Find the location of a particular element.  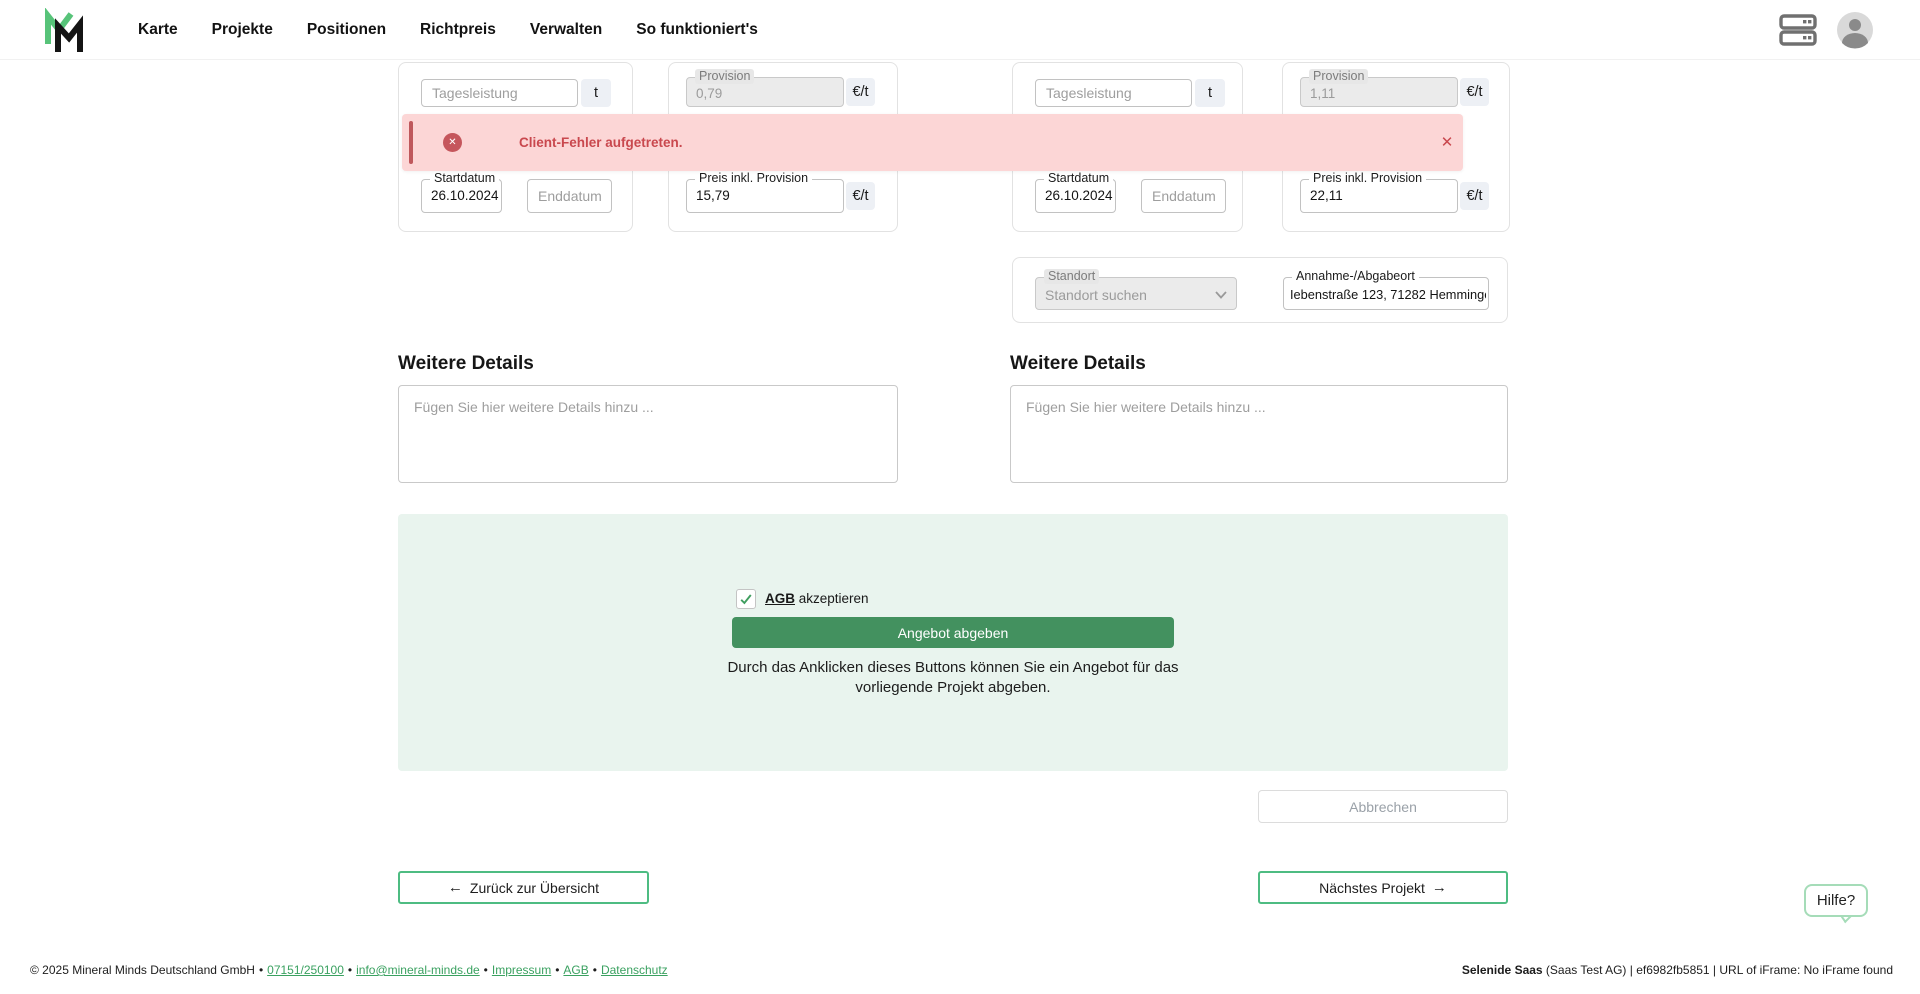

server-dns-icon is located at coordinates (1798, 30).